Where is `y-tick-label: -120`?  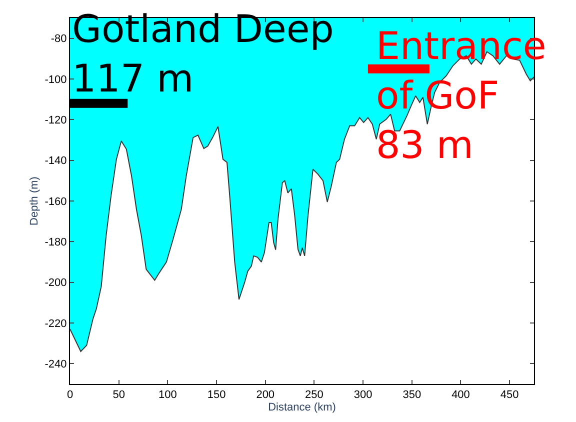
y-tick-label: -120 is located at coordinates (55, 120).